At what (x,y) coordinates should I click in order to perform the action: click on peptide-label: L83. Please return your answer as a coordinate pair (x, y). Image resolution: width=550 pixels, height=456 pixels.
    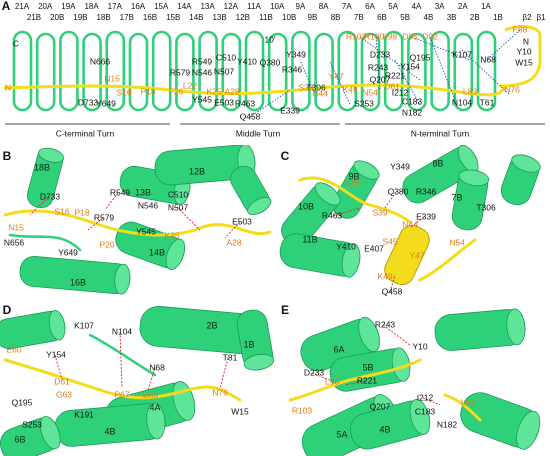
    Looking at the image, I should click on (468, 402).